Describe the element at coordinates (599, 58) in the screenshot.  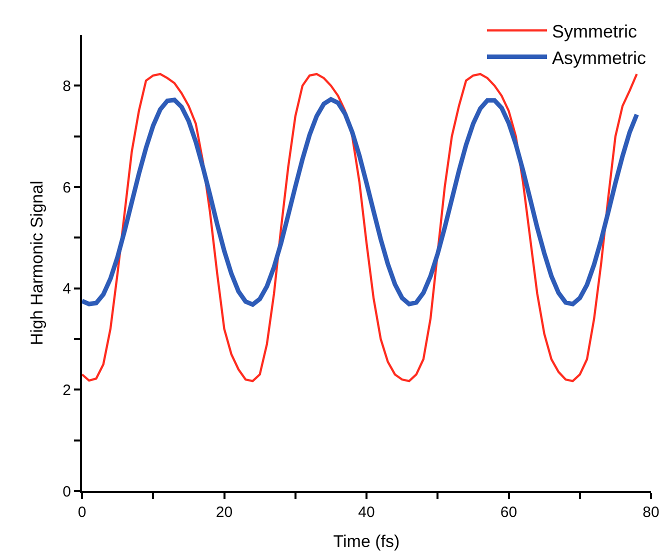
I see `legend-label: Asymmetric` at that location.